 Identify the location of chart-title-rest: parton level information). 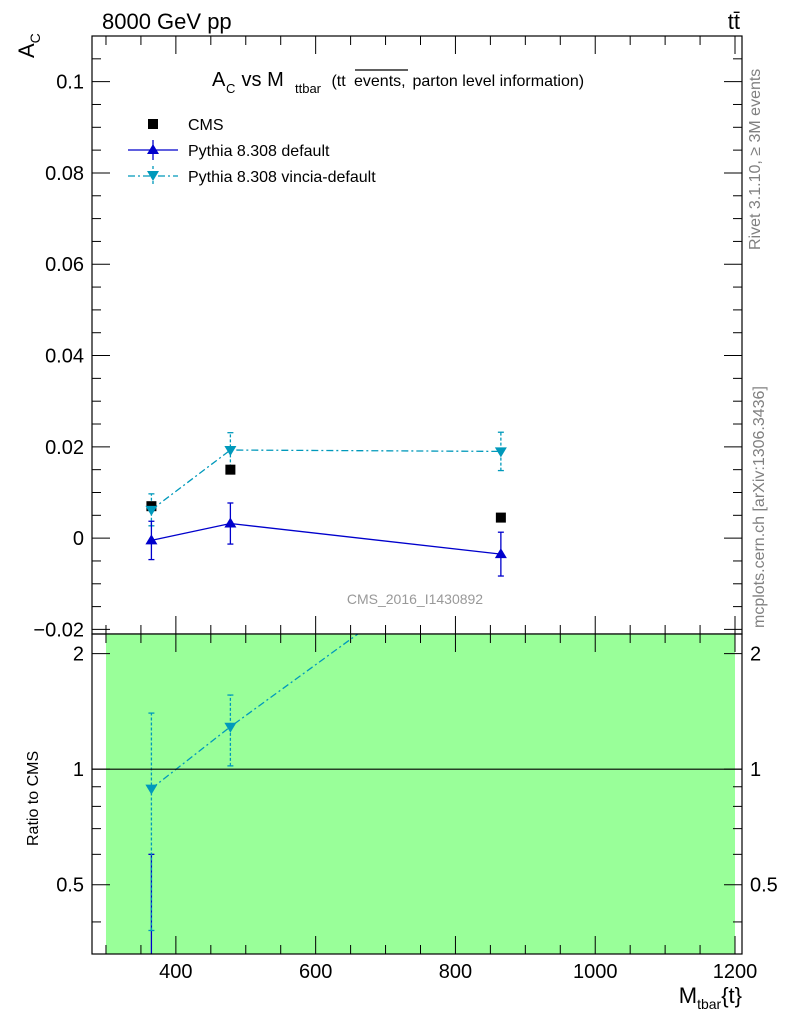
(496, 81).